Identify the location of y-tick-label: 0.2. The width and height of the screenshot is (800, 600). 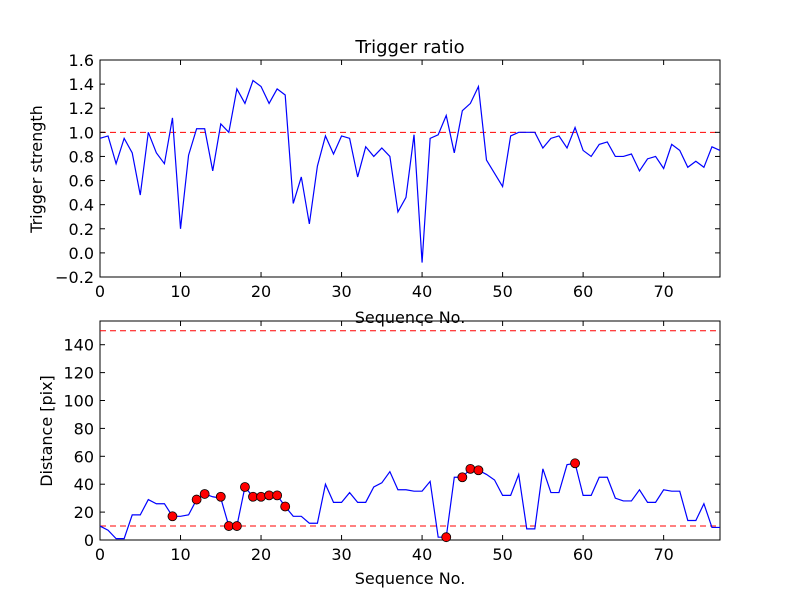
(81, 229).